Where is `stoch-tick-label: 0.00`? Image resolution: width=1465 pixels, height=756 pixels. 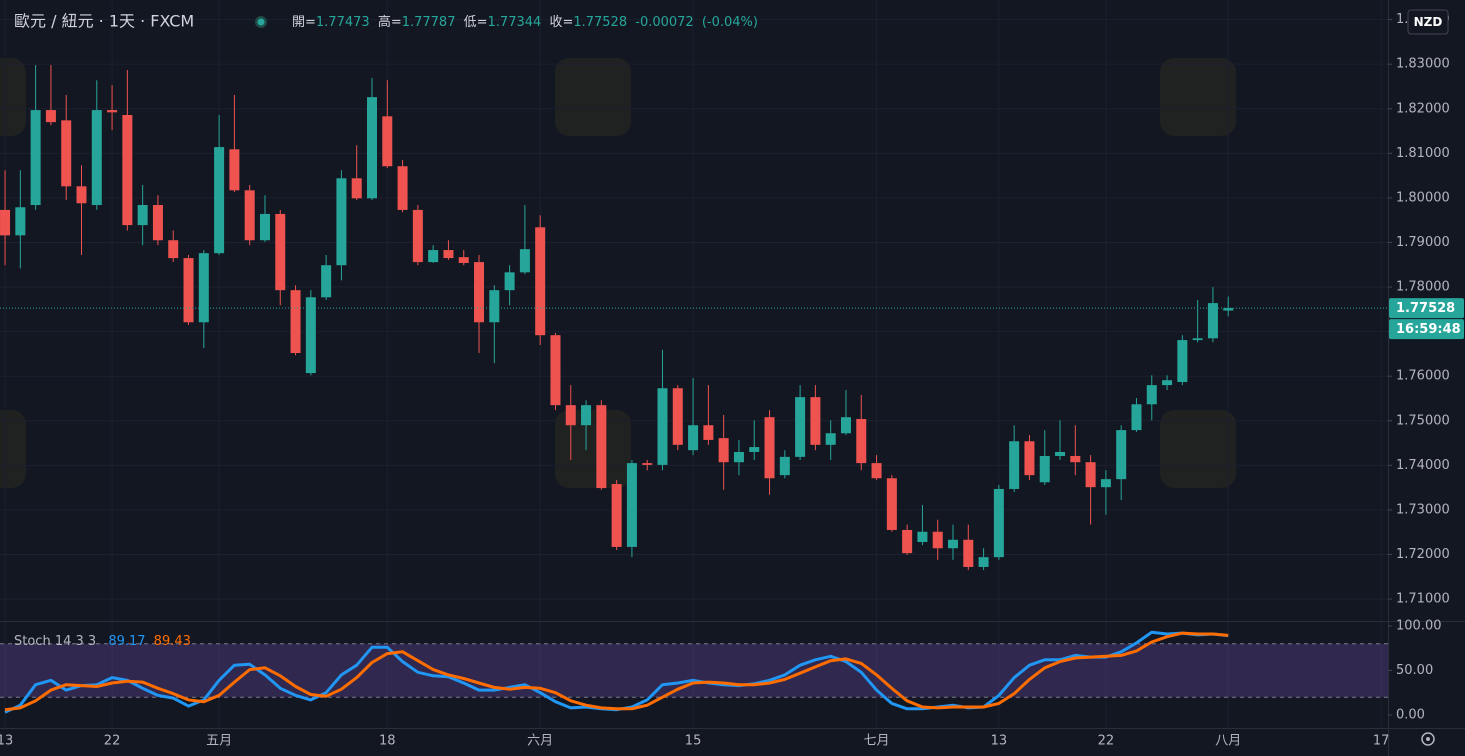 stoch-tick-label: 0.00 is located at coordinates (1410, 715).